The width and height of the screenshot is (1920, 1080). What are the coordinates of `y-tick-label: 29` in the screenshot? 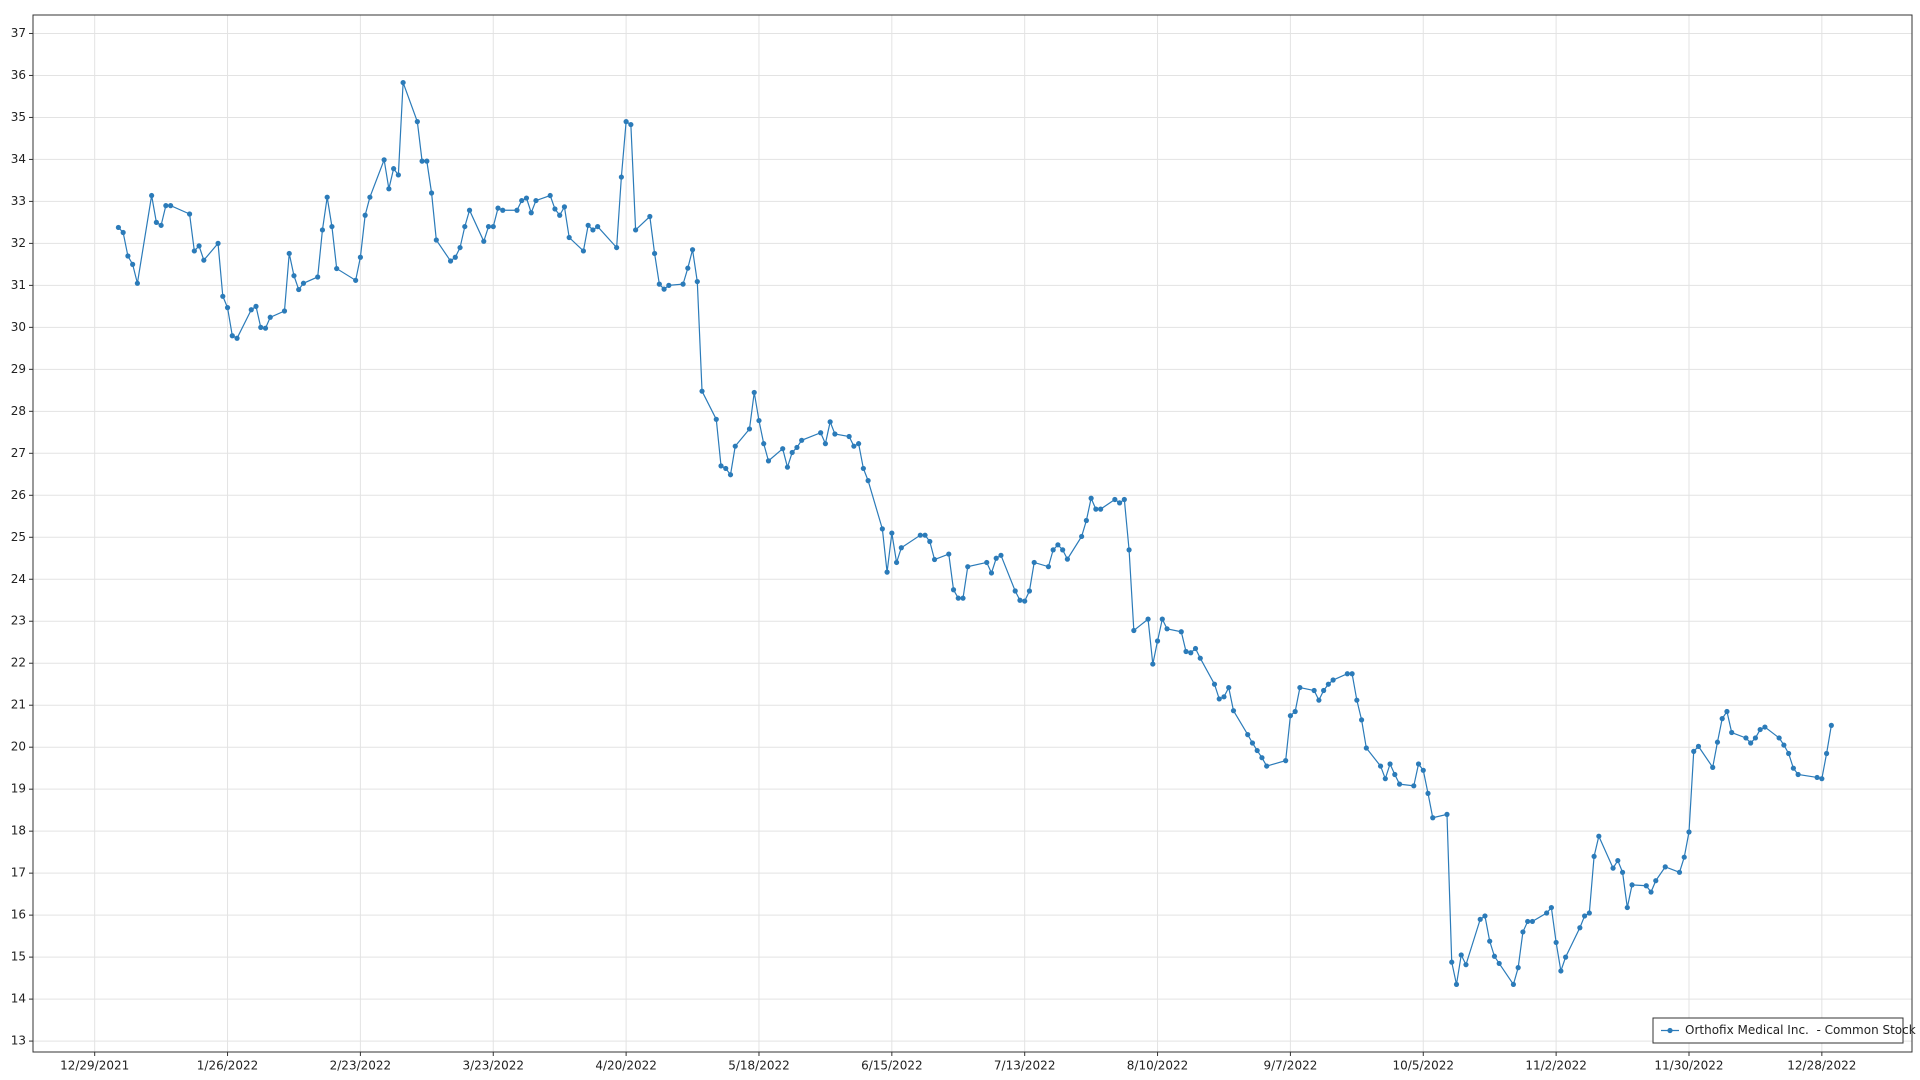 It's located at (18, 369).